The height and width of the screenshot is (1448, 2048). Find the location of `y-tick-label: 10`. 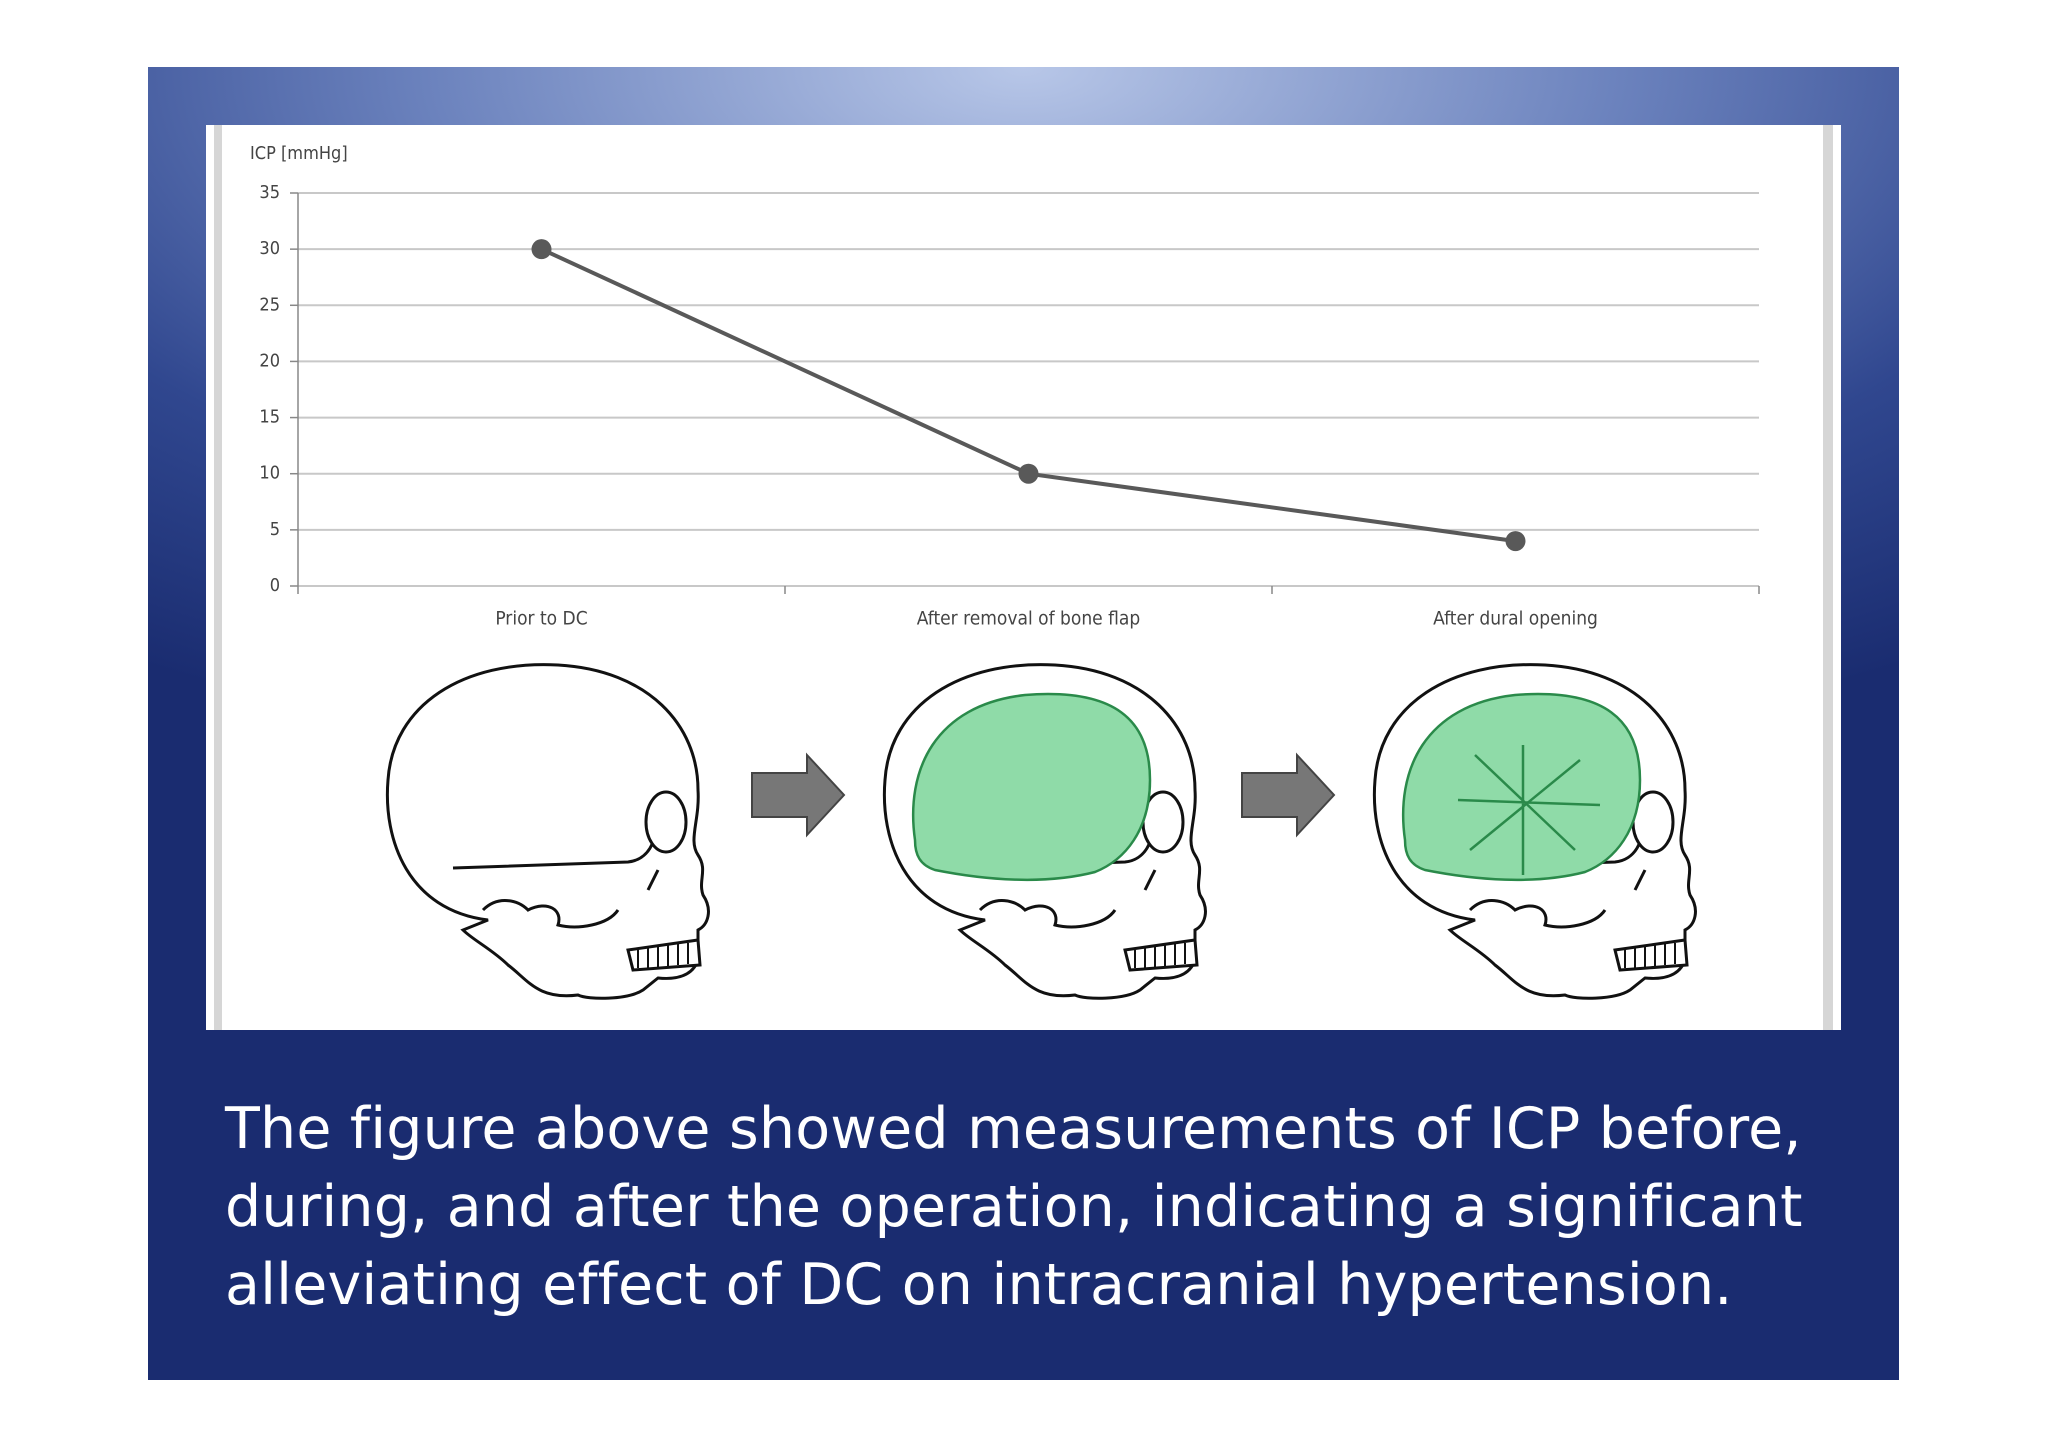

y-tick-label: 10 is located at coordinates (269, 473).